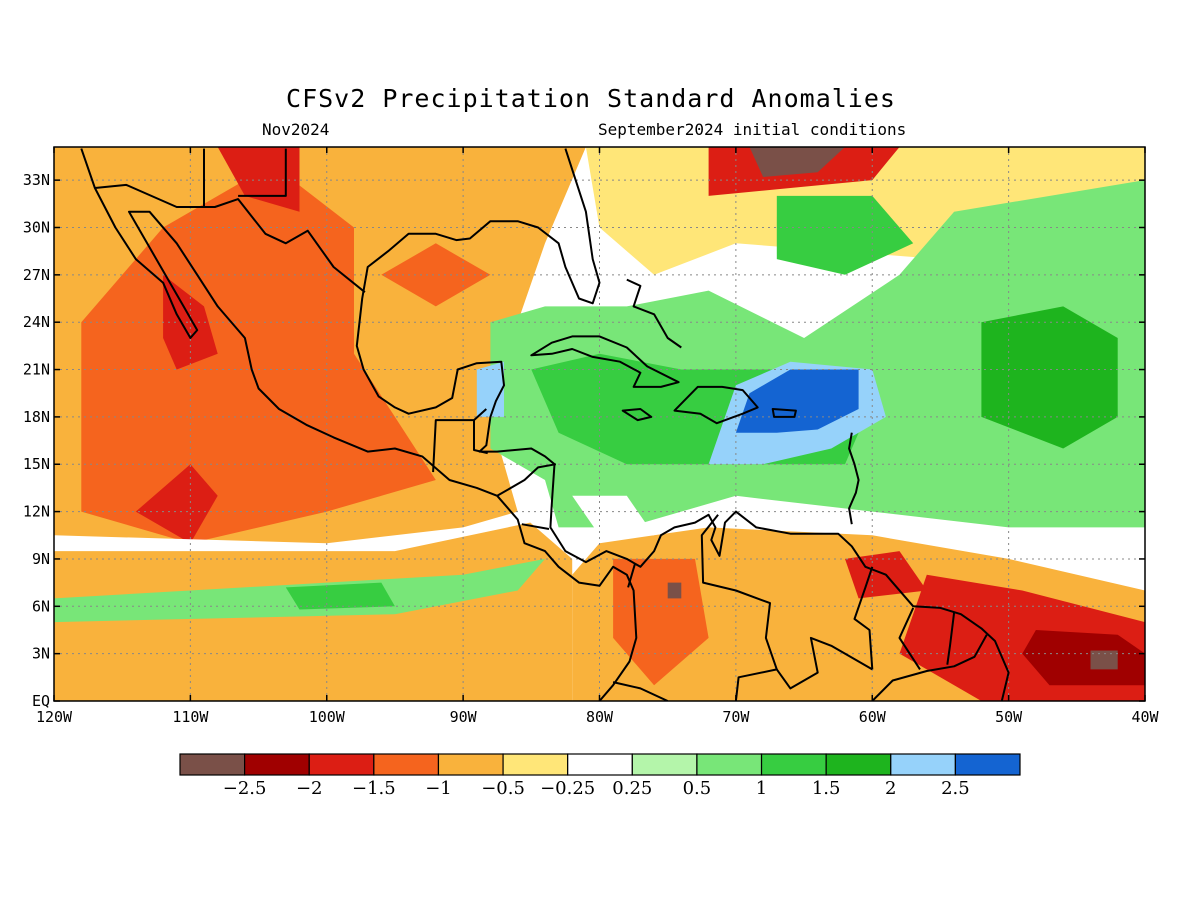  What do you see at coordinates (826, 788) in the screenshot?
I see `colorbar-label: 1.5` at bounding box center [826, 788].